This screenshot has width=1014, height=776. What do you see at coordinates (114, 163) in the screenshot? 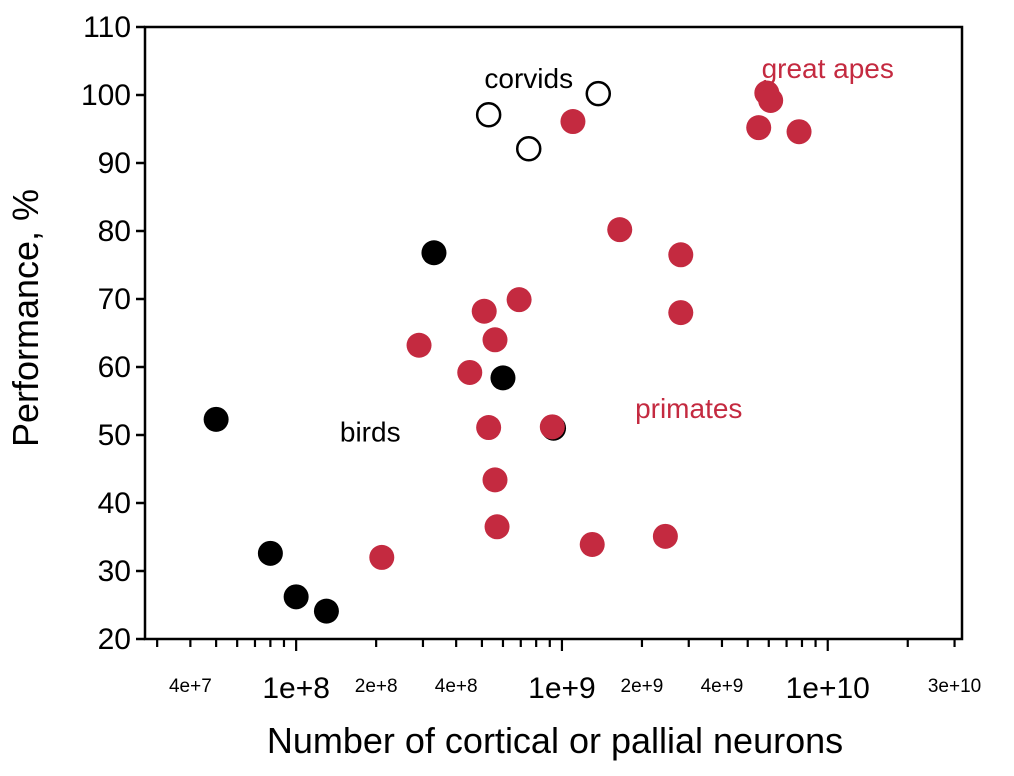
I see `y-tick-label: 90` at bounding box center [114, 163].